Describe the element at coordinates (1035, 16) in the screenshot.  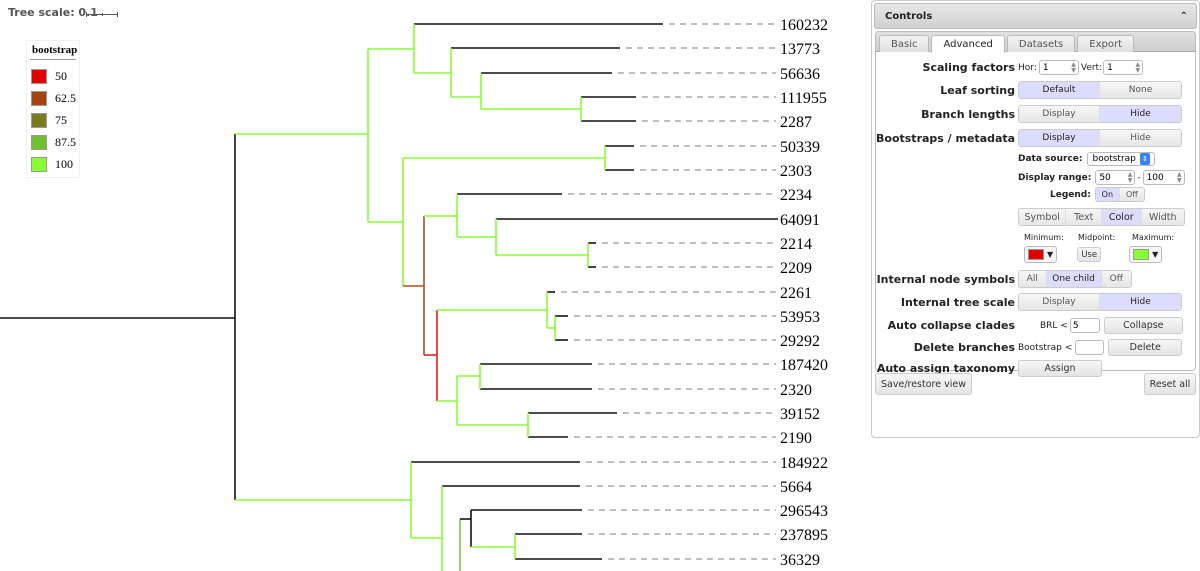
I see `controls-header: Controls ⌃` at that location.